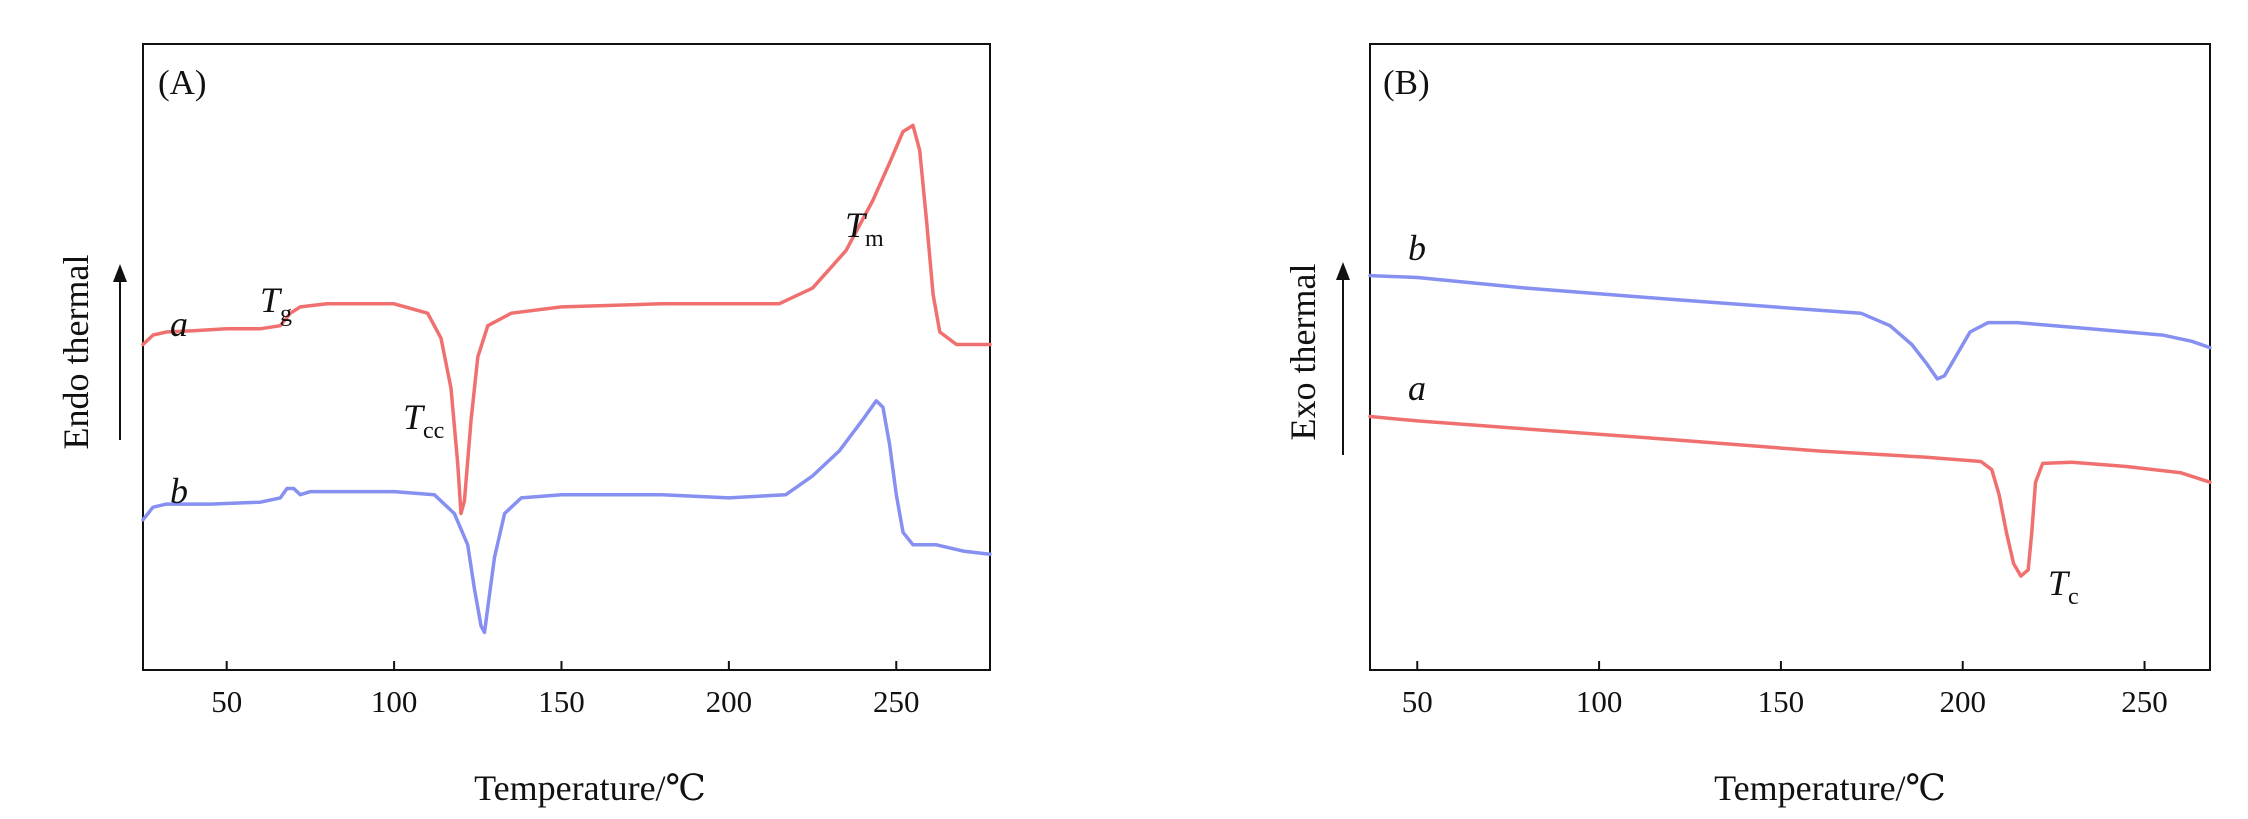 This screenshot has width=2248, height=819. What do you see at coordinates (2063, 586) in the screenshot?
I see `annotation-tc: Tc` at bounding box center [2063, 586].